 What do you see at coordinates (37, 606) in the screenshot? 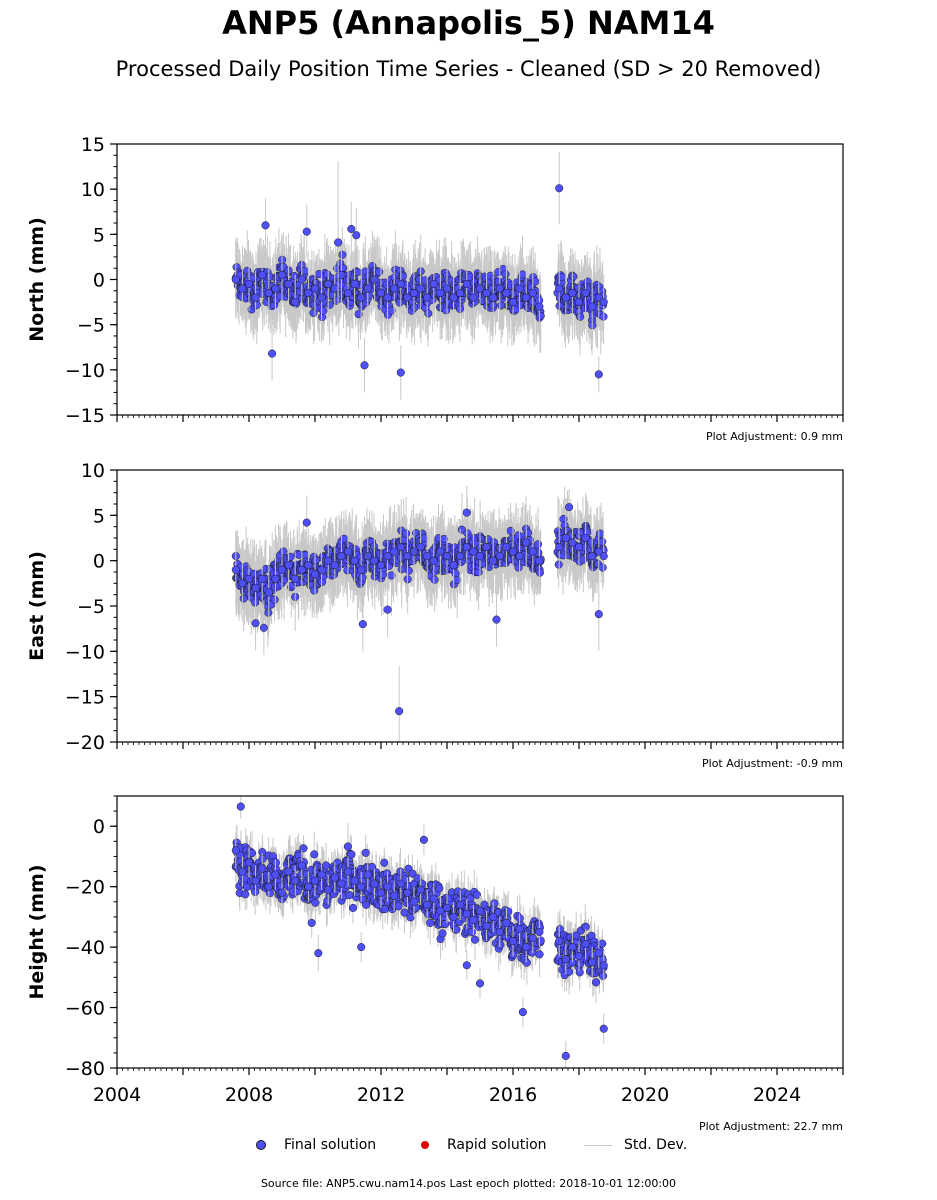
I see `east-y-axis-label: East (mm)` at bounding box center [37, 606].